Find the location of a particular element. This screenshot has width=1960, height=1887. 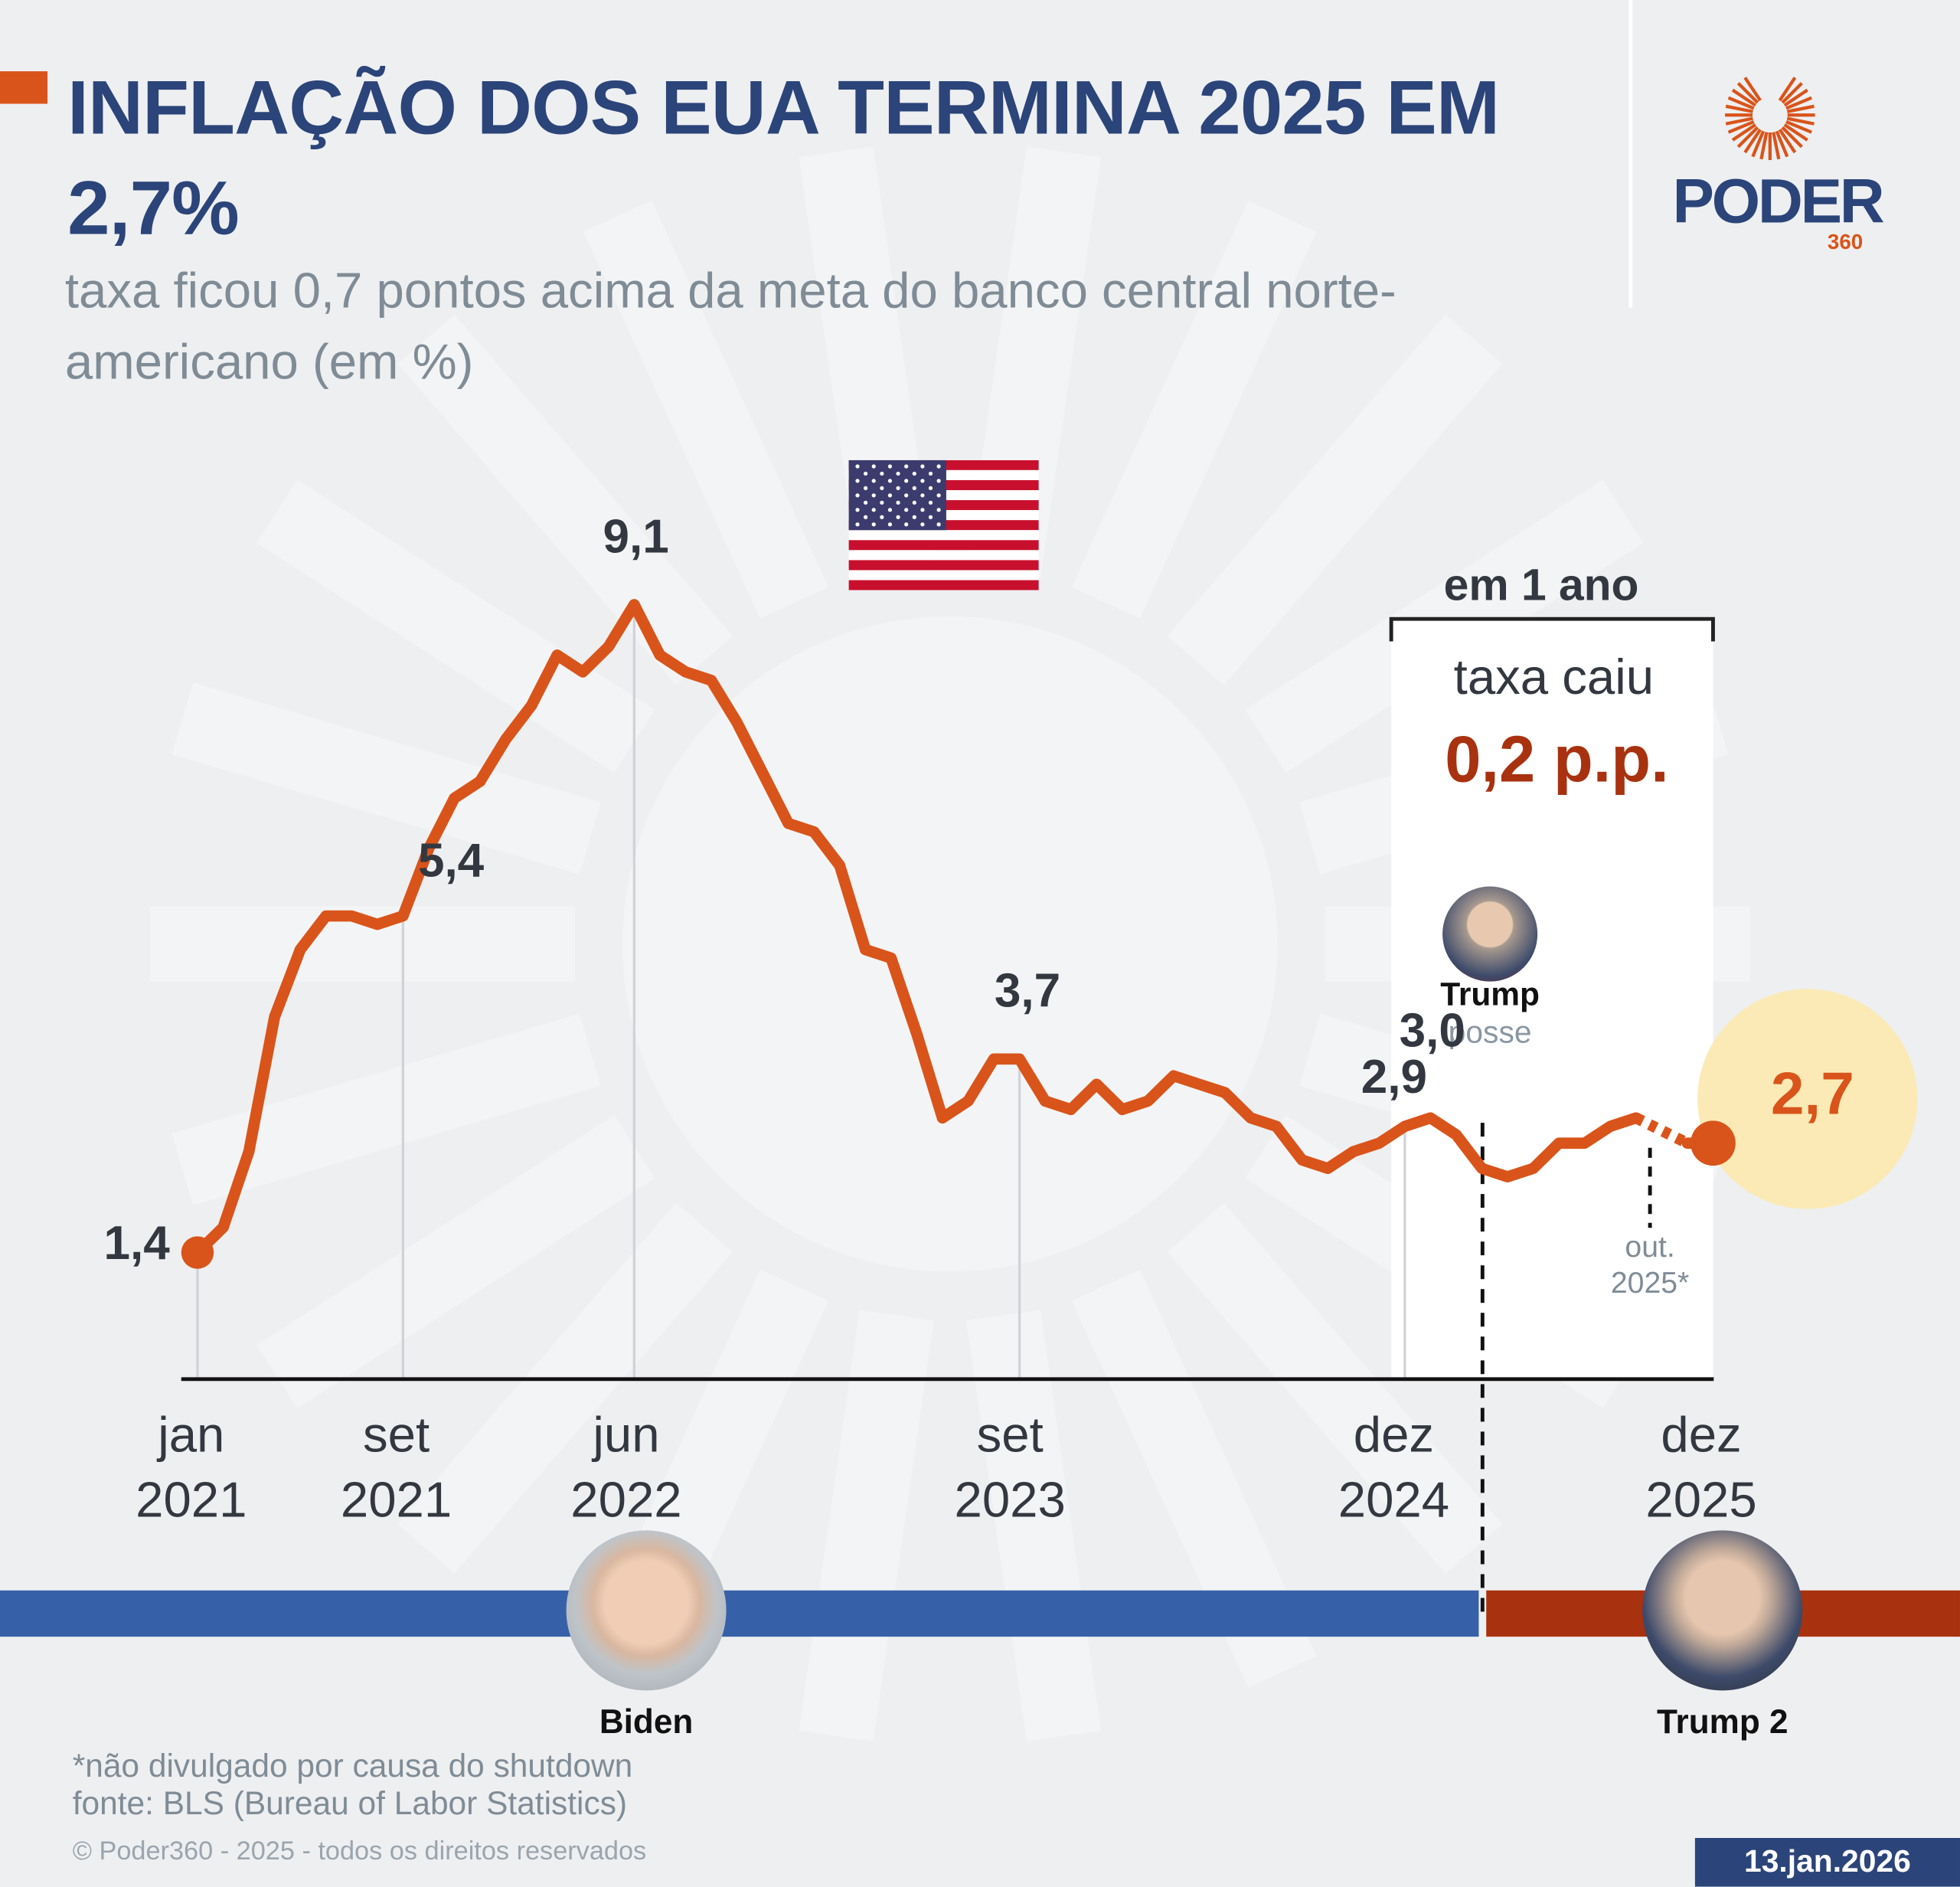

event-name: Trump is located at coordinates (1490, 994).